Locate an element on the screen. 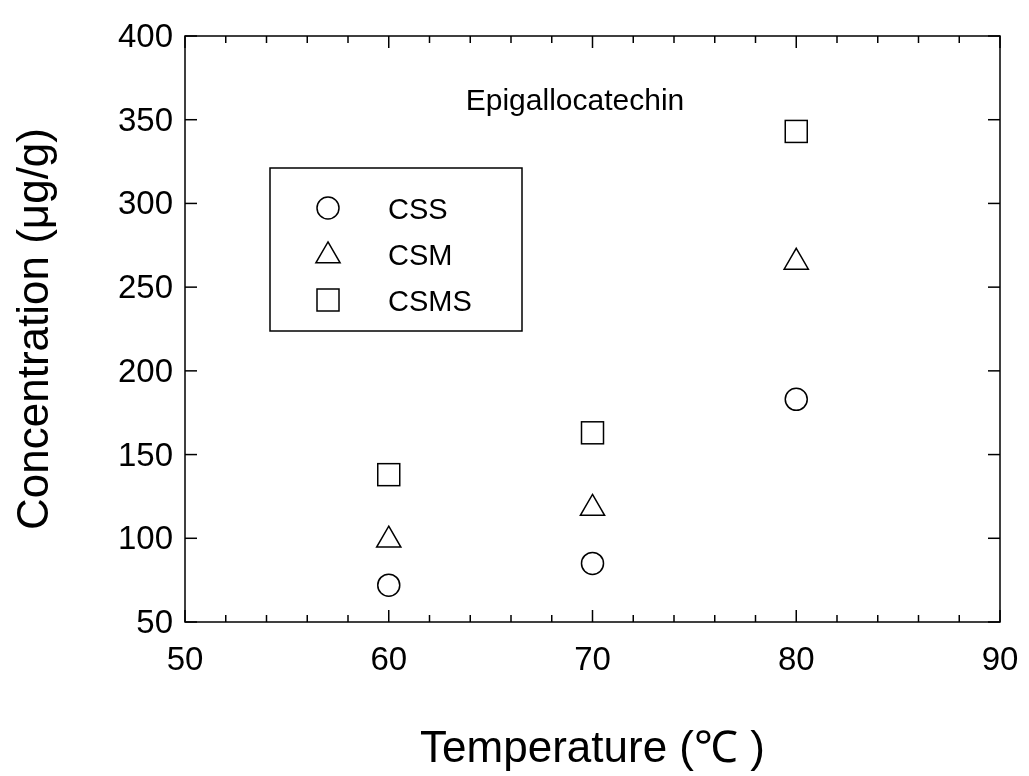 This screenshot has height=776, width=1029. x-axis-title: Temperature (℃ ) is located at coordinates (592, 746).